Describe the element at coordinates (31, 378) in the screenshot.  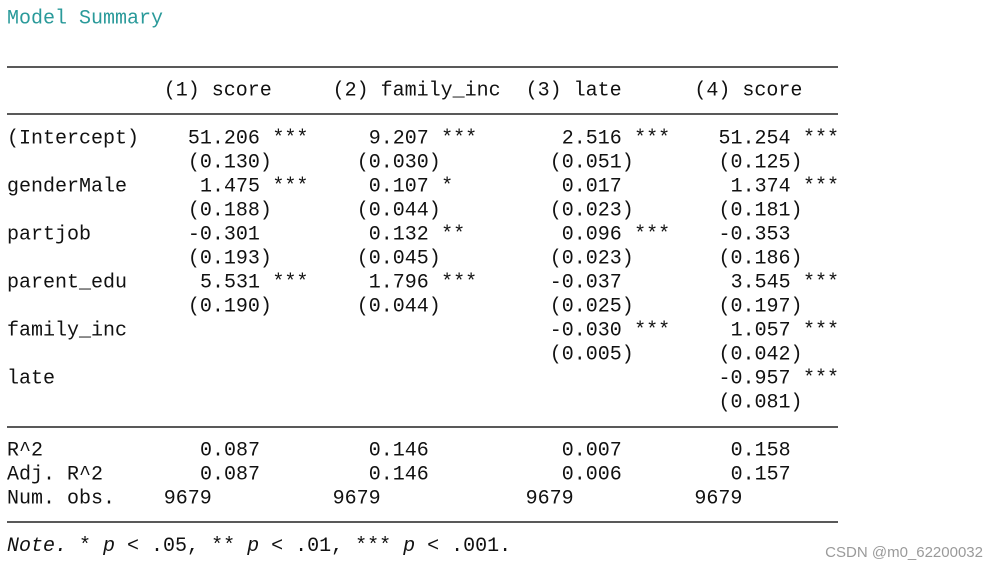
I see `row-label: late` at that location.